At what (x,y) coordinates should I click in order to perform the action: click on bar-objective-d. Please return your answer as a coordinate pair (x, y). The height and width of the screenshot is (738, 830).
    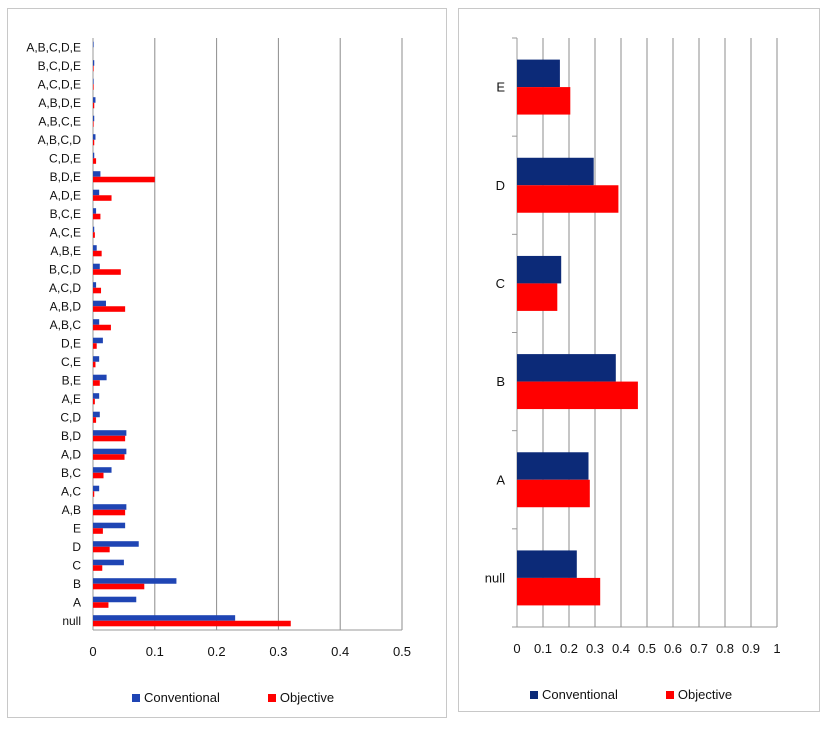
    Looking at the image, I should click on (568, 199).